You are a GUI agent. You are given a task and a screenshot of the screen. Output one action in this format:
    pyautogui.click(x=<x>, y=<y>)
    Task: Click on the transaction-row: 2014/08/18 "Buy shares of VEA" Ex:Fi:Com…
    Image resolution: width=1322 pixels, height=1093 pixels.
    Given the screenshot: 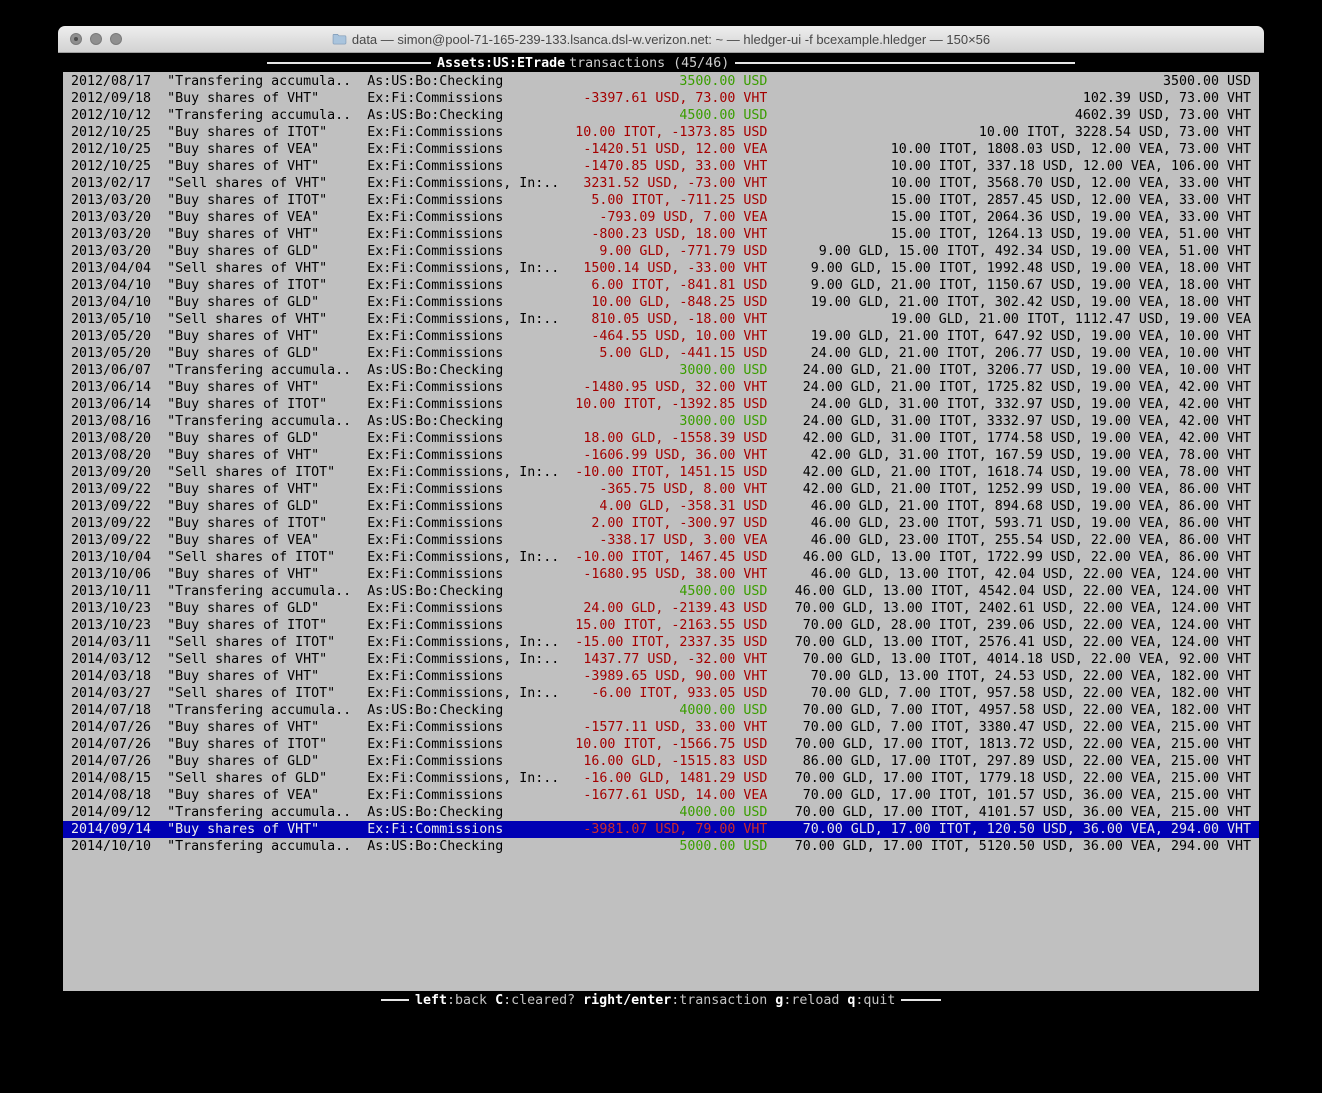 What is the action you would take?
    pyautogui.click(x=661, y=795)
    